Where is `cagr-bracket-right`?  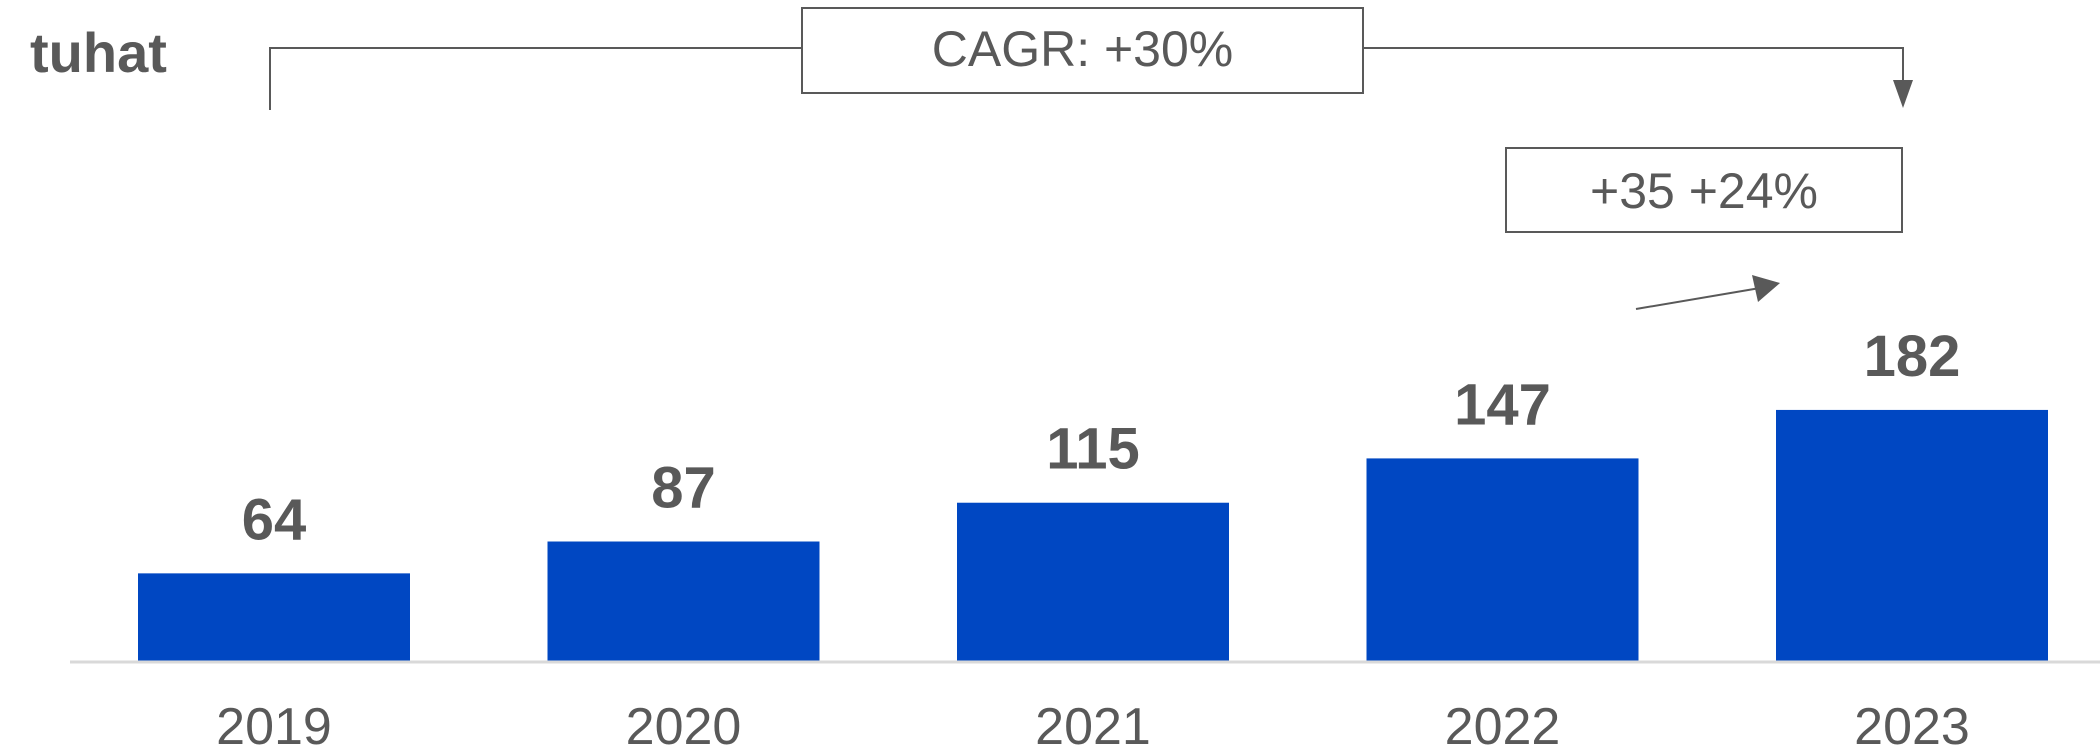
cagr-bracket-right is located at coordinates (1633, 68).